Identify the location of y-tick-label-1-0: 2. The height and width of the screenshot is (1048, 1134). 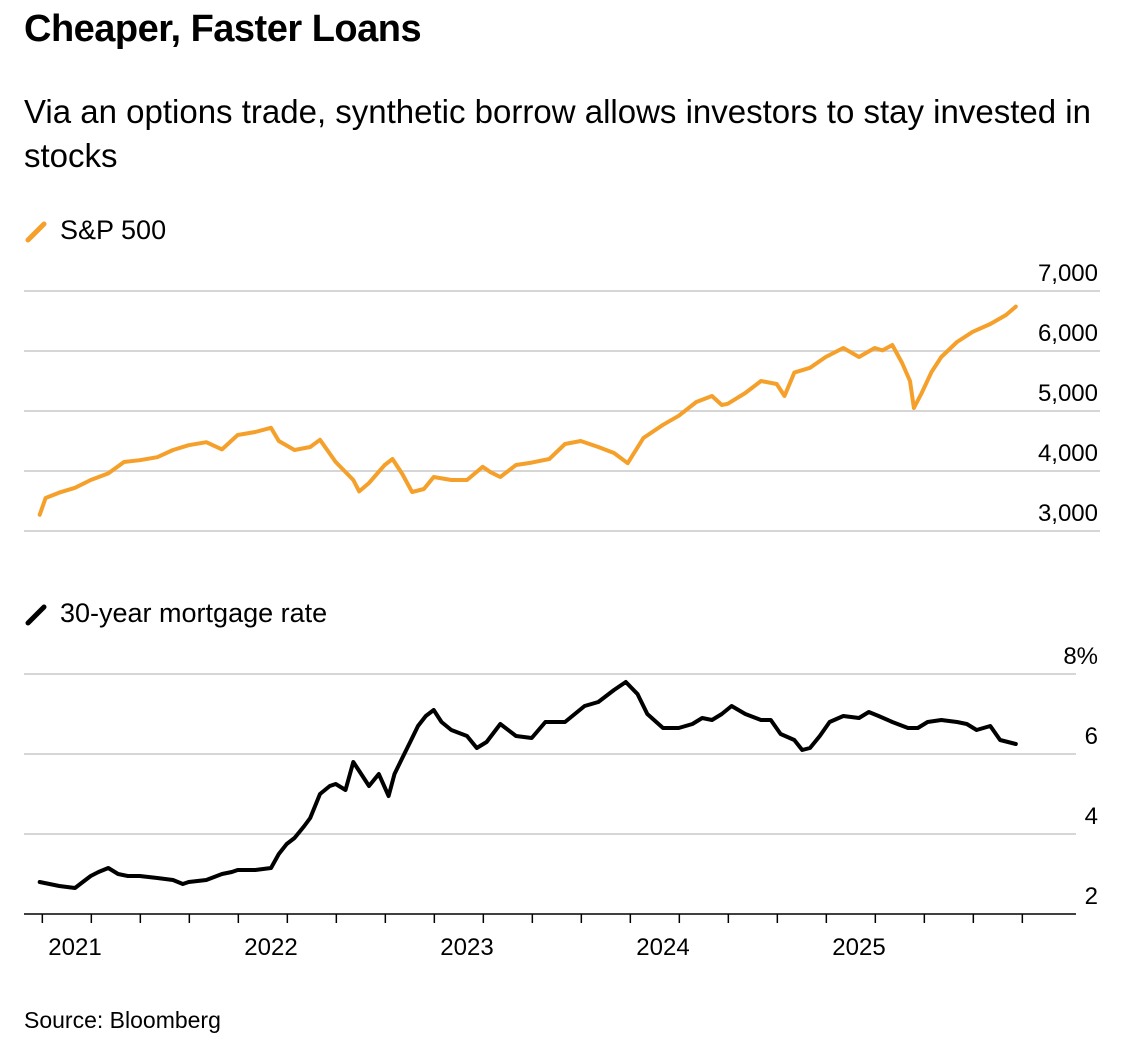
(1091, 896).